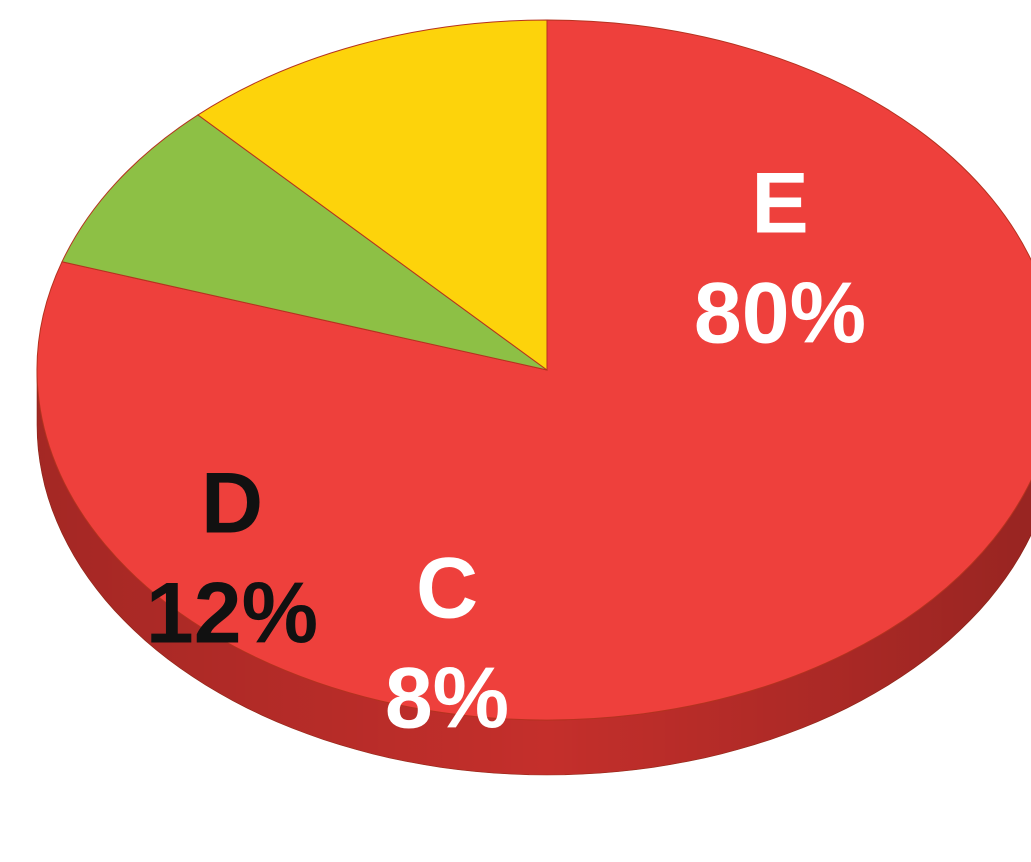 Image resolution: width=1031 pixels, height=862 pixels. What do you see at coordinates (780, 314) in the screenshot?
I see `slice-value-e: 80%` at bounding box center [780, 314].